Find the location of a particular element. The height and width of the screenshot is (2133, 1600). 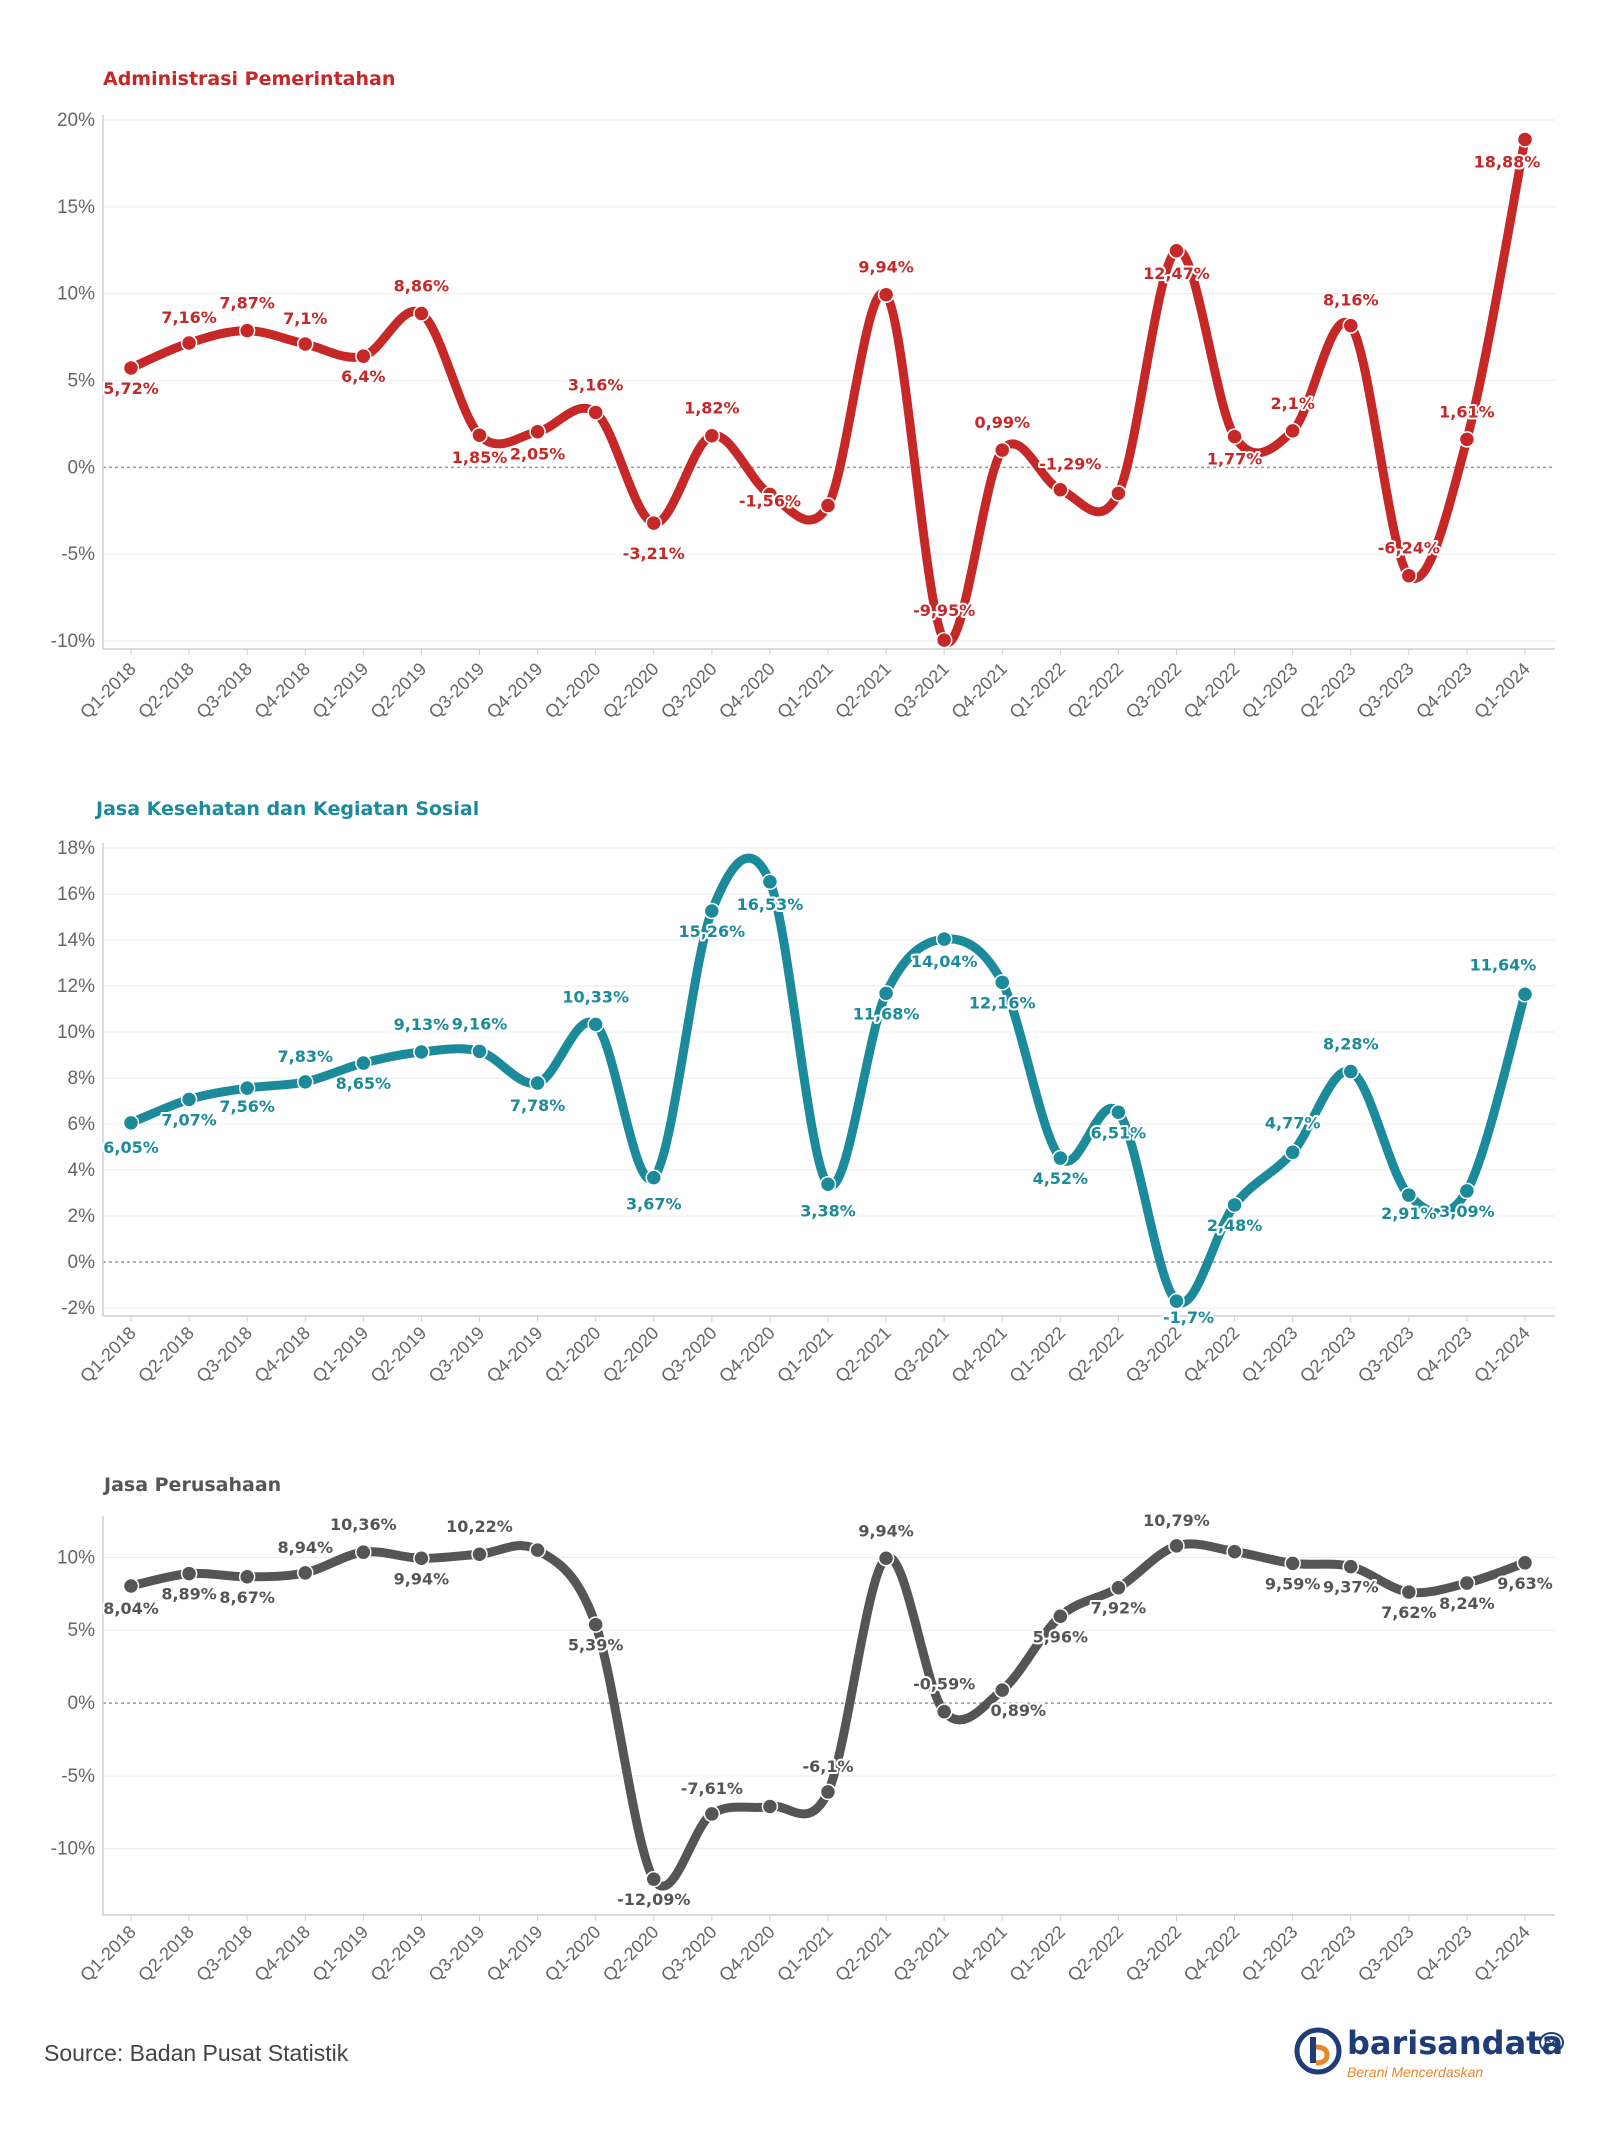

data-label: 5,96% is located at coordinates (1061, 1636).